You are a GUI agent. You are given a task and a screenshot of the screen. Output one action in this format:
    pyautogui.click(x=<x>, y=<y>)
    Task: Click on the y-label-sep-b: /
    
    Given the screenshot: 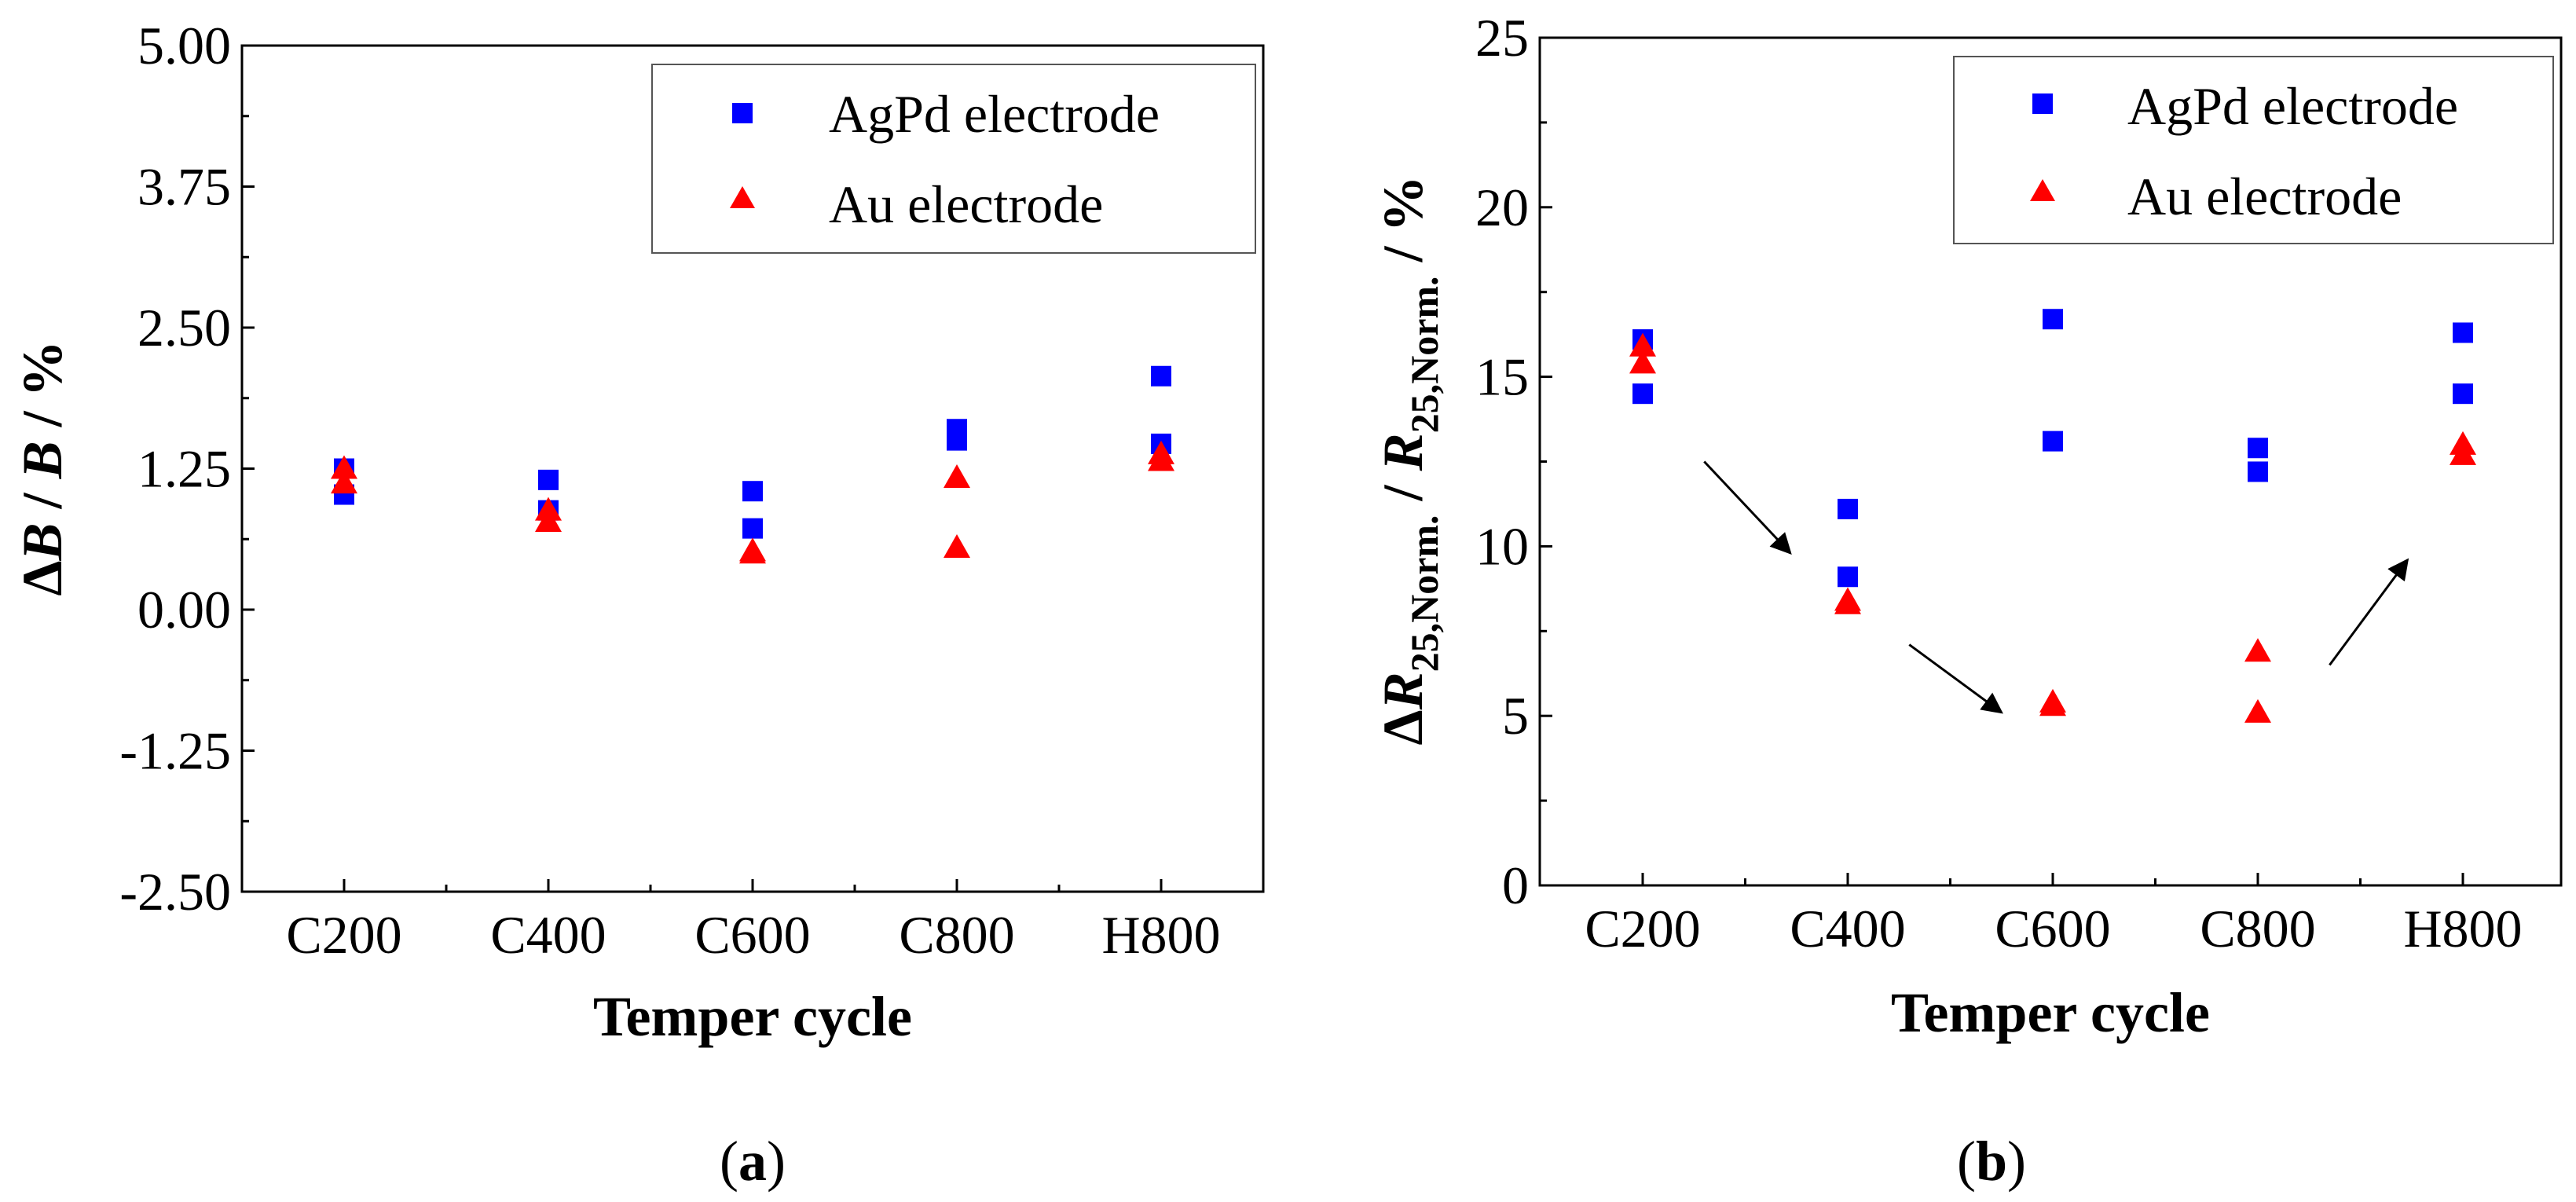 What is the action you would take?
    pyautogui.click(x=1403, y=493)
    